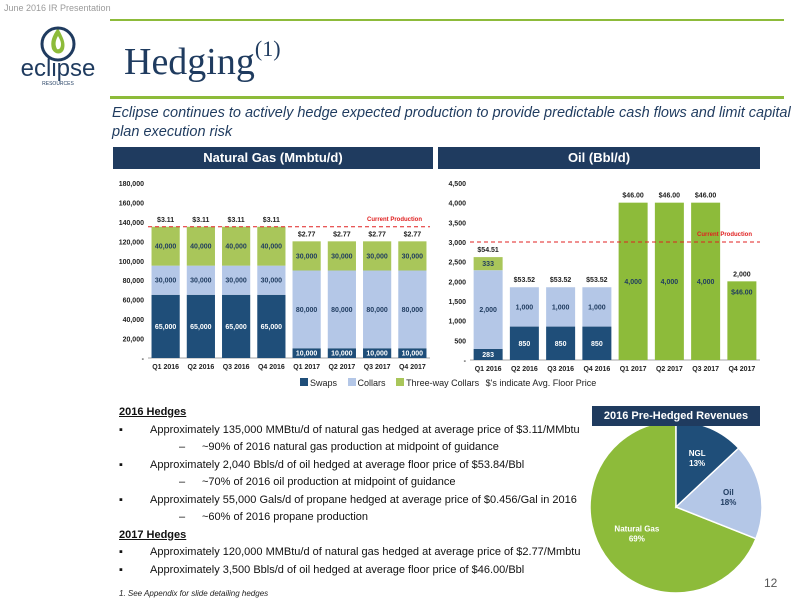 The width and height of the screenshot is (800, 600). Describe the element at coordinates (488, 310) in the screenshot. I see `oil-segment-label: 2,000` at that location.